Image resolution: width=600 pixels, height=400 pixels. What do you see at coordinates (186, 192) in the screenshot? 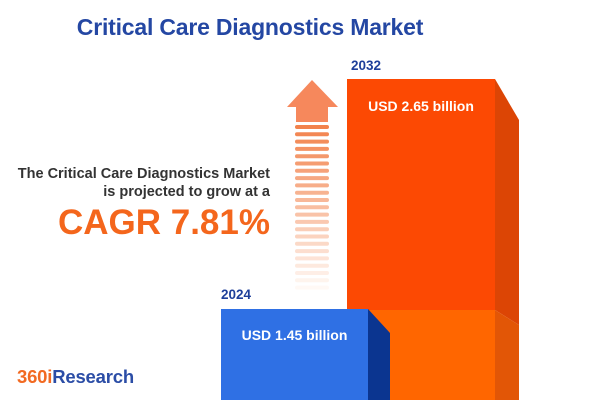
I see `description-line-2: is projected to grow at a` at bounding box center [186, 192].